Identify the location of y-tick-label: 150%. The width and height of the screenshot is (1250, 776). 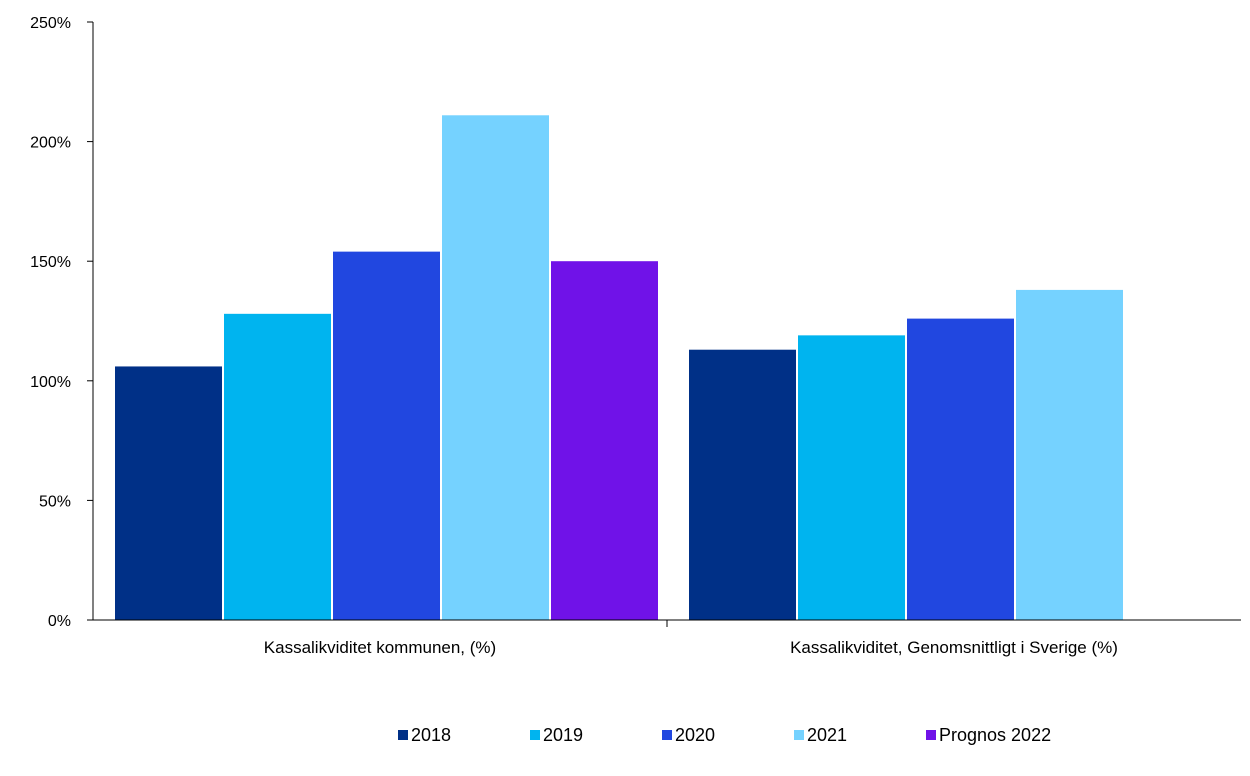
(50, 262).